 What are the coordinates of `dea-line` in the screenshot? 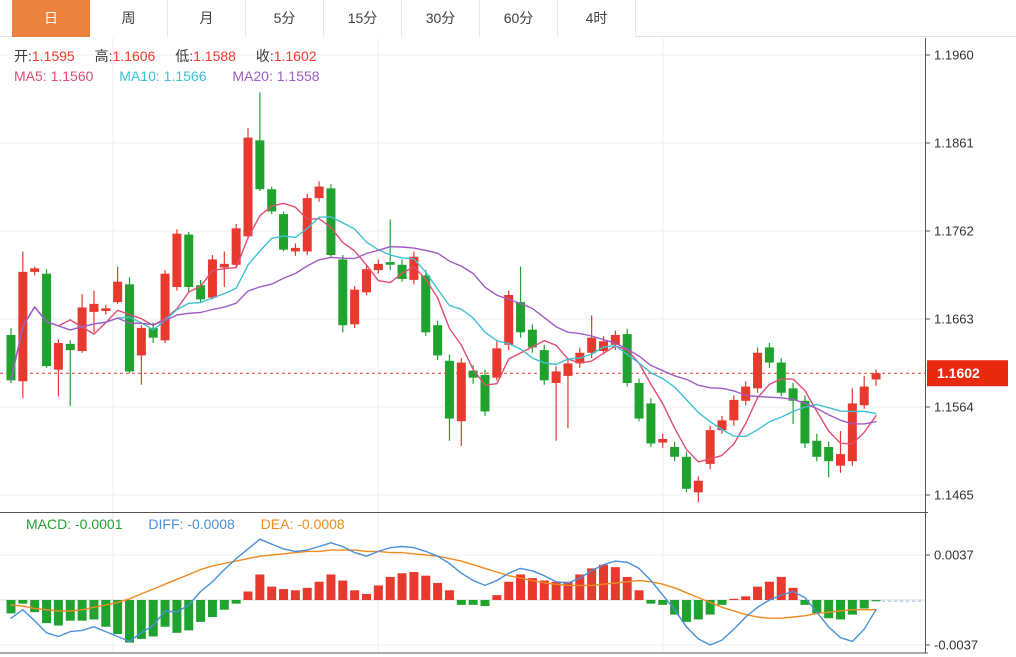 It's located at (443, 584).